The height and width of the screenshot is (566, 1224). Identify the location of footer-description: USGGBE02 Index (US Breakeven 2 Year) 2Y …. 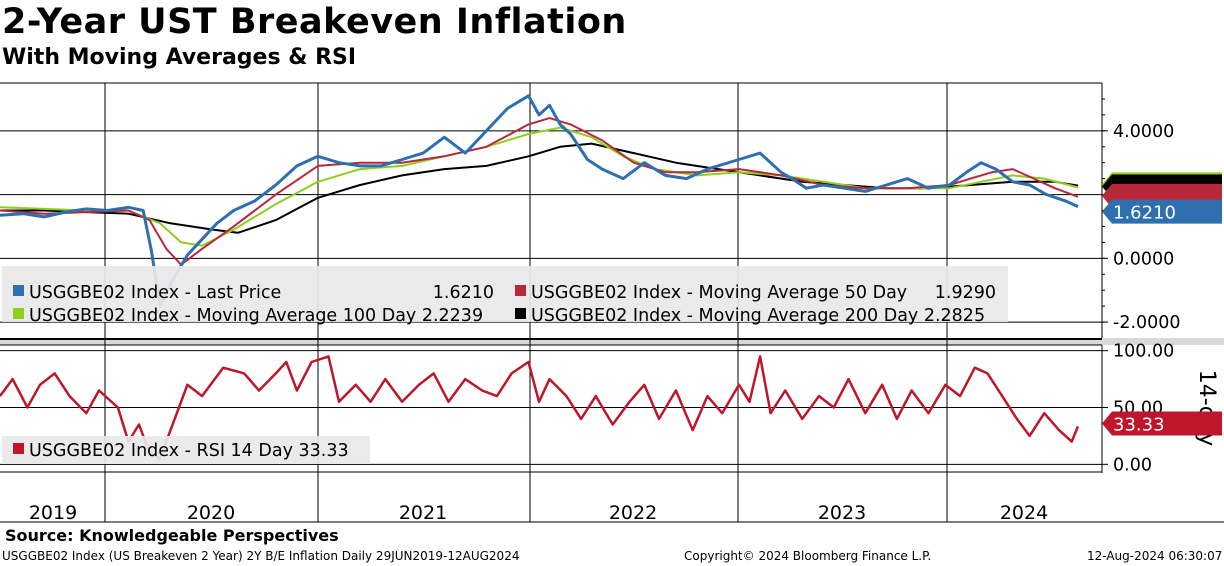
(261, 556).